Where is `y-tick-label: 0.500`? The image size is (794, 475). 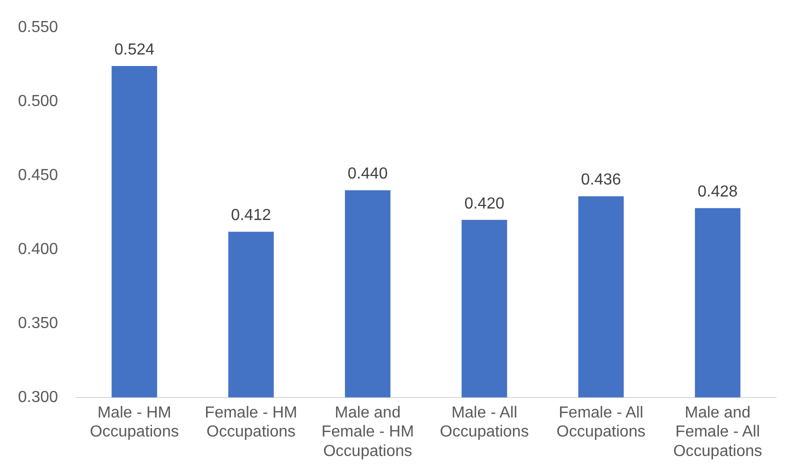
y-tick-label: 0.500 is located at coordinates (38, 101).